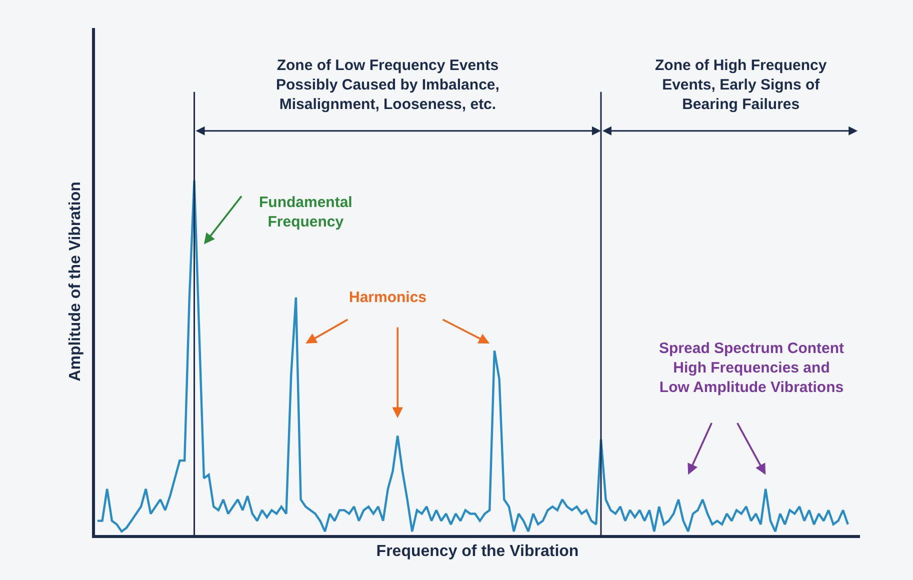 The image size is (913, 580). I want to click on annotation: Harmonics, so click(388, 297).